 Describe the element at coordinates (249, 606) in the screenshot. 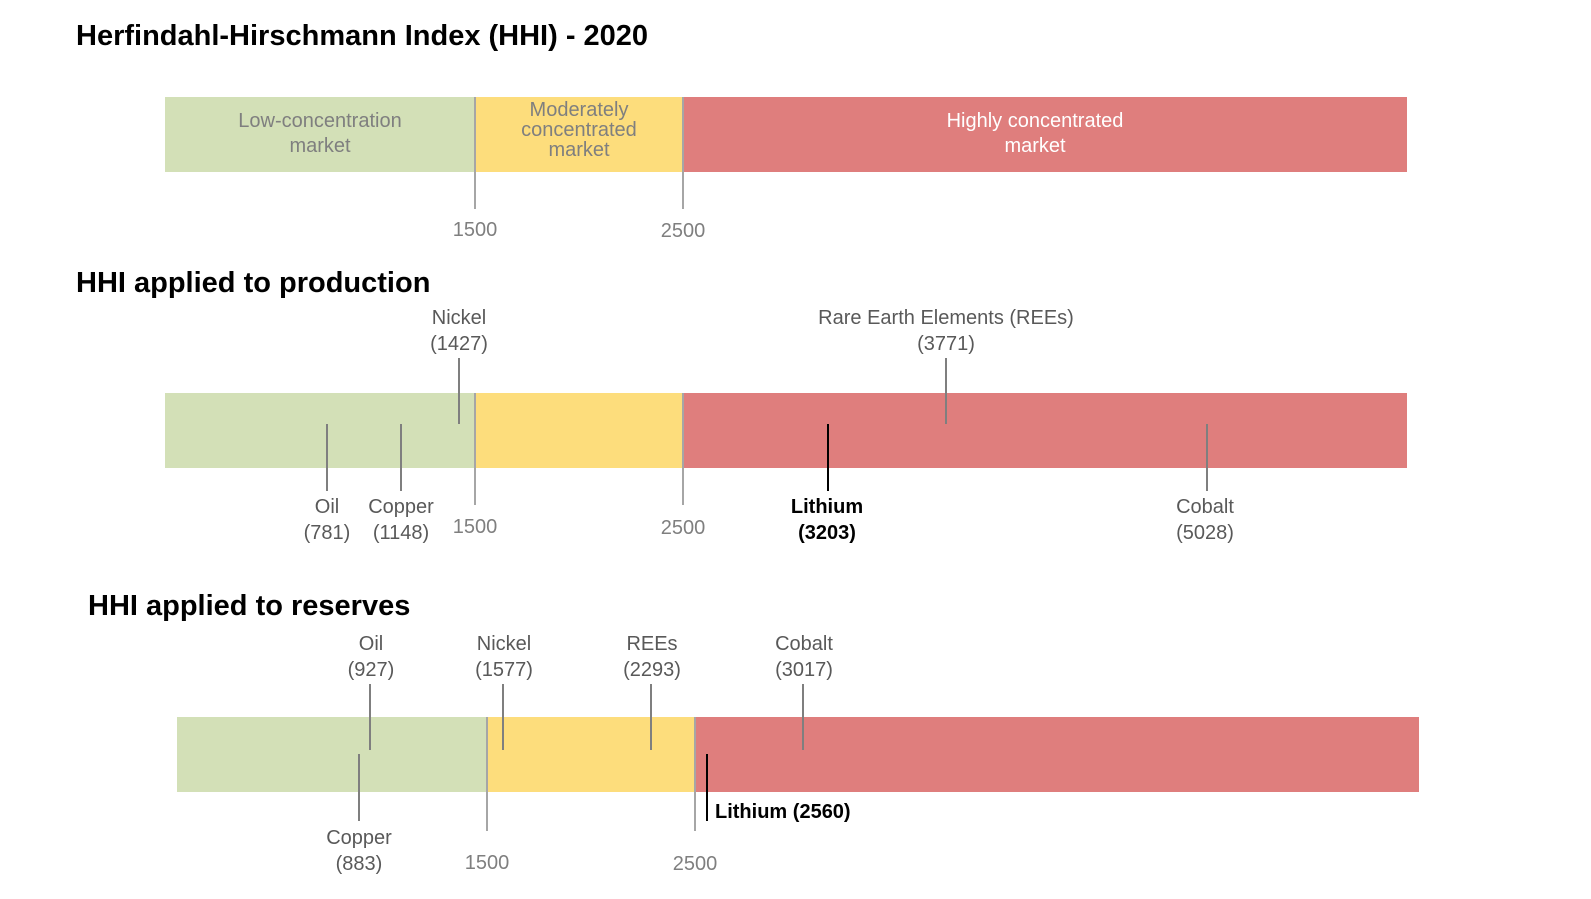

I see `reserves-heading: HHI applied to reserves` at that location.